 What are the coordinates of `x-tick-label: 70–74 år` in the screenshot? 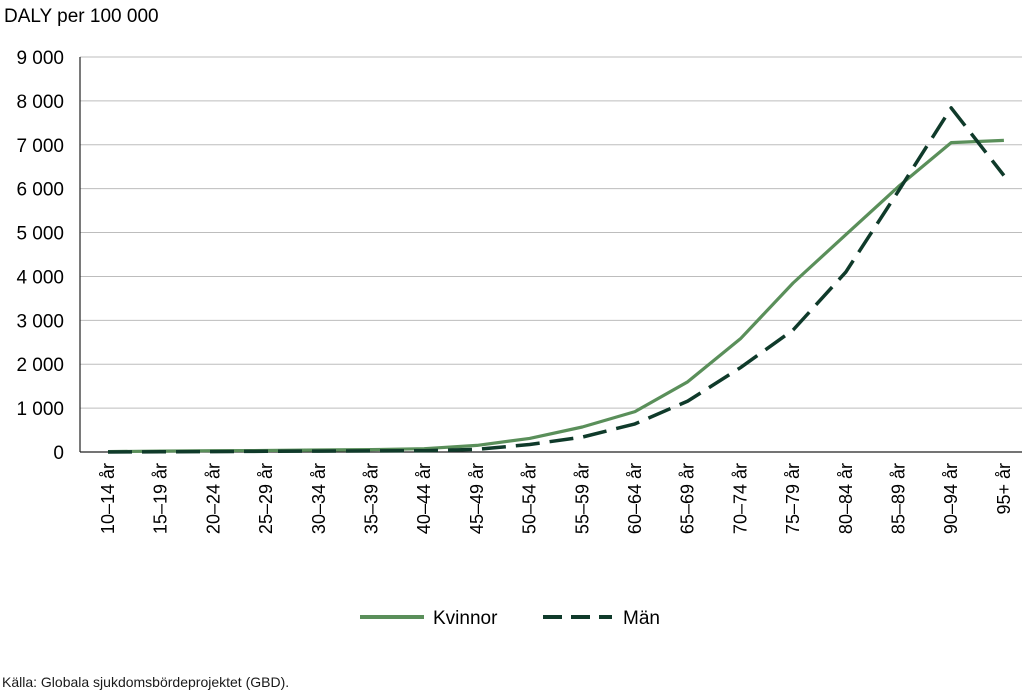 It's located at (740, 498).